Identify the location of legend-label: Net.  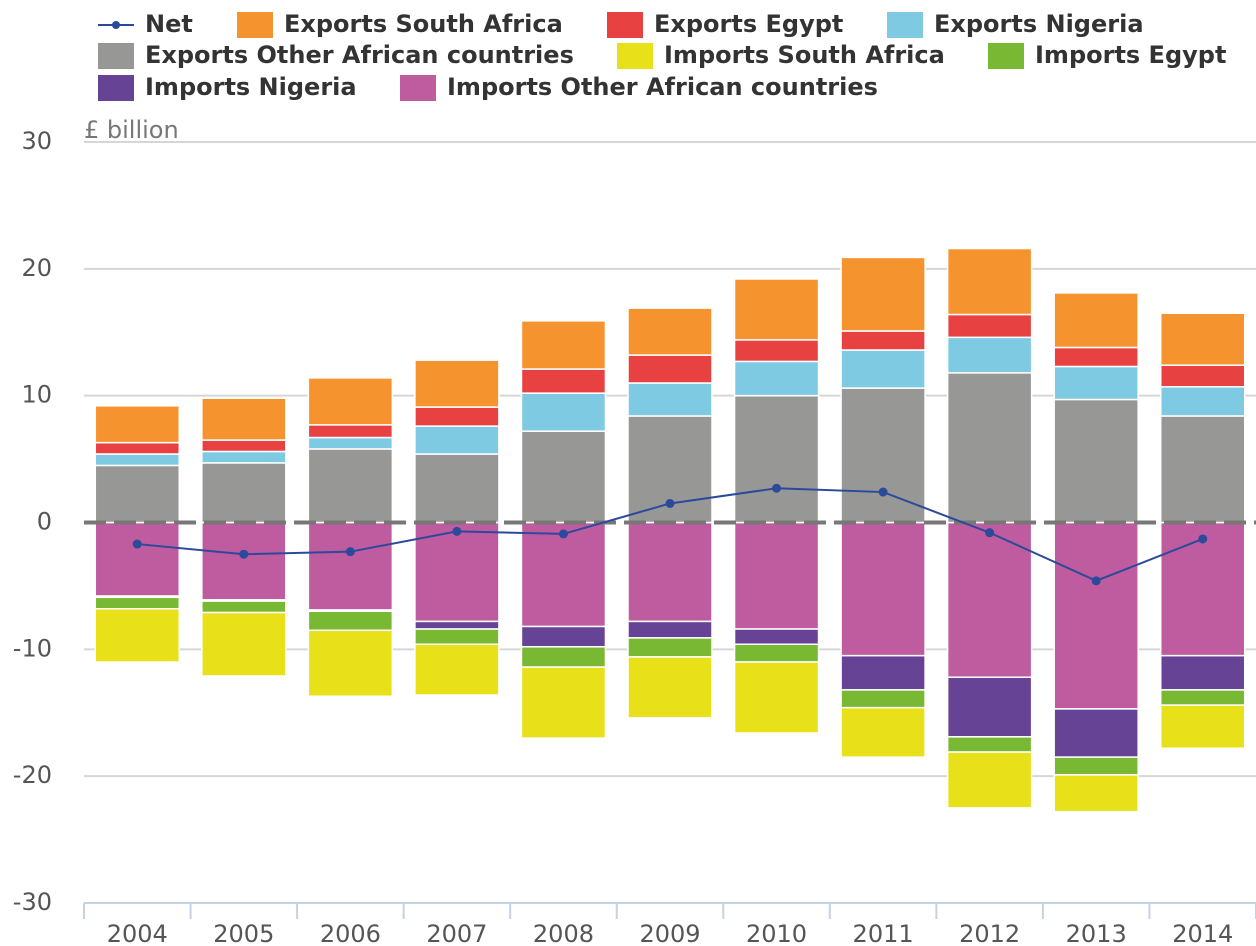
(169, 24).